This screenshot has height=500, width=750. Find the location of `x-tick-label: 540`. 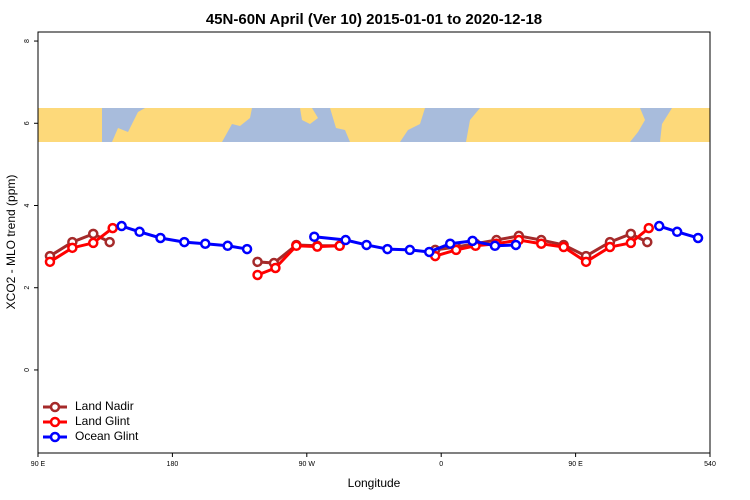

x-tick-label: 540 is located at coordinates (710, 464).